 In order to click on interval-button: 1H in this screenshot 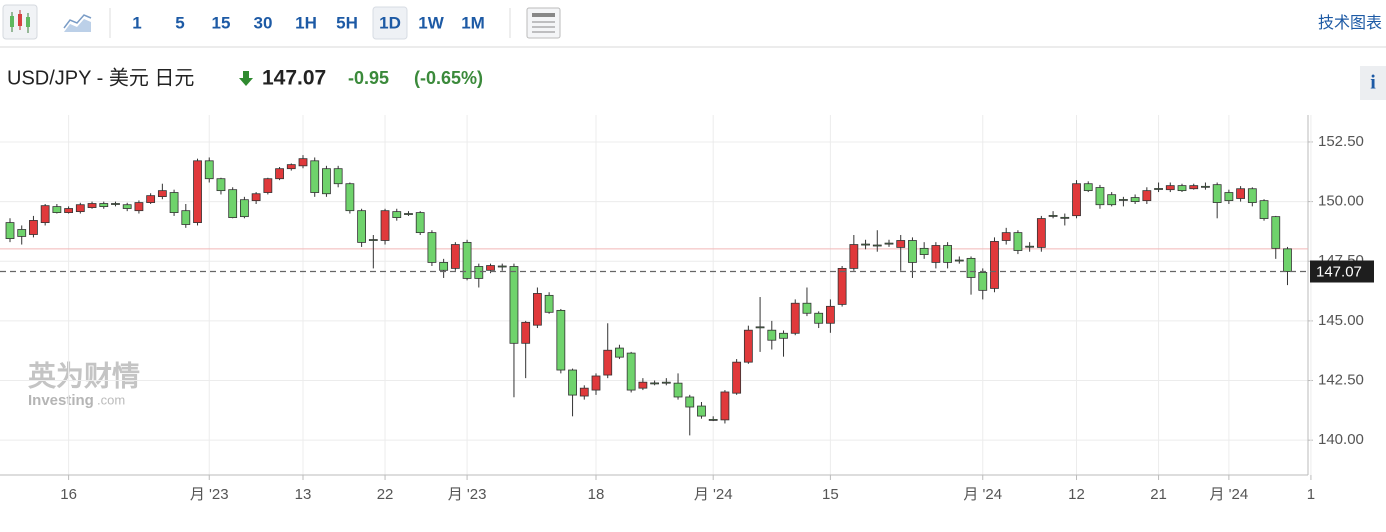, I will do `click(306, 22)`.